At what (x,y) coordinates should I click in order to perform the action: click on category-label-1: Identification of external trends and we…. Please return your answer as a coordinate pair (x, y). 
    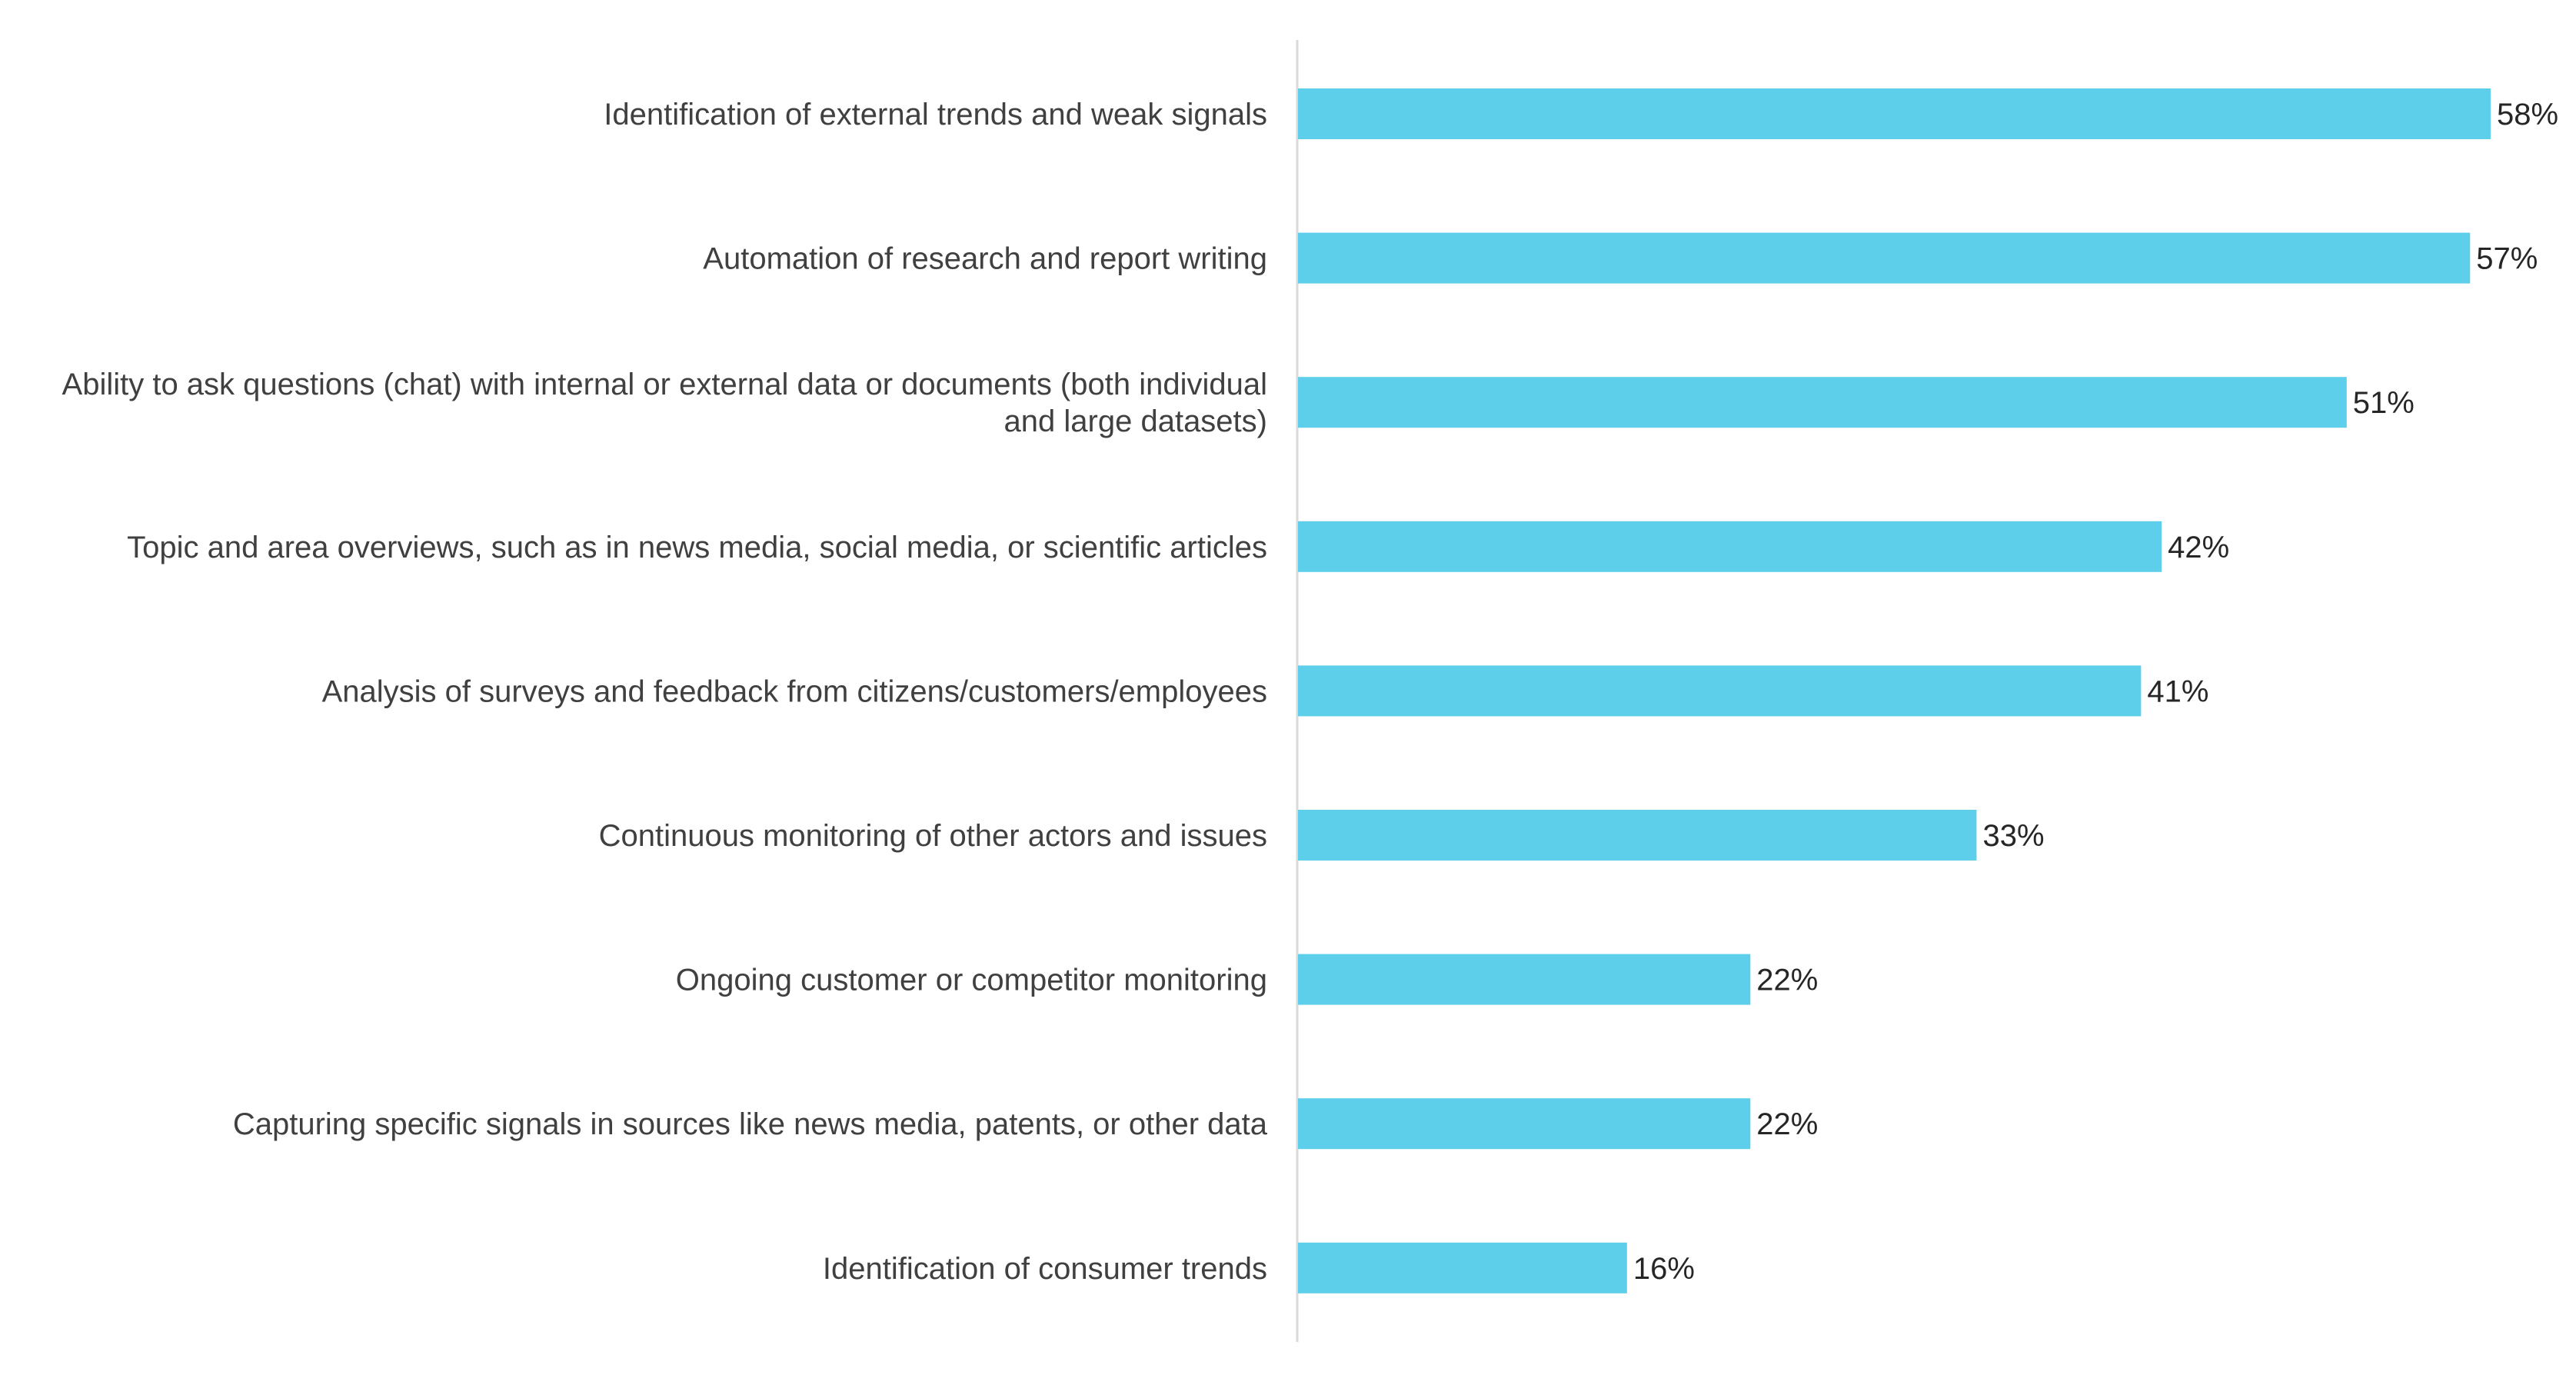
    Looking at the image, I should click on (935, 115).